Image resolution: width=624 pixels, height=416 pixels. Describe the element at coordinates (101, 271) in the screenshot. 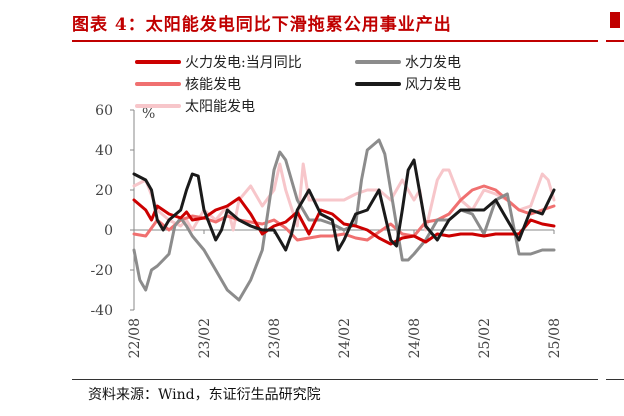

I see `y-tick-label: -20` at that location.